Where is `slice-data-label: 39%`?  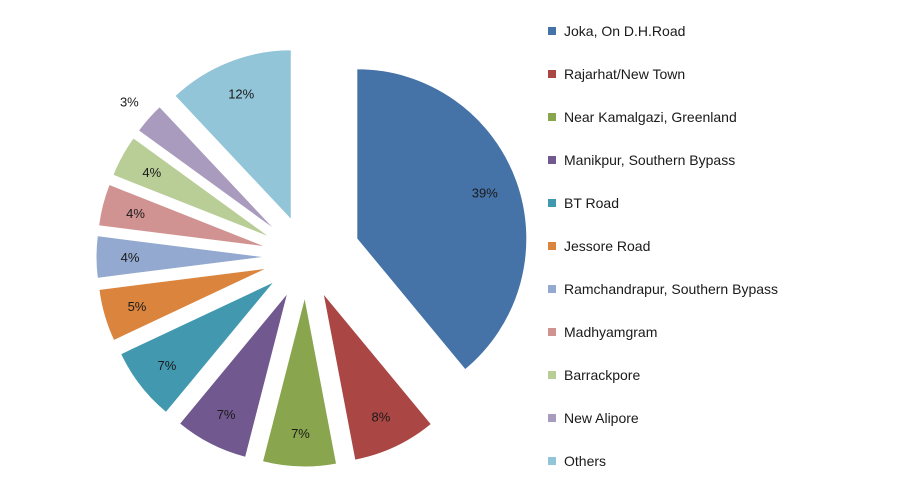 slice-data-label: 39% is located at coordinates (485, 193).